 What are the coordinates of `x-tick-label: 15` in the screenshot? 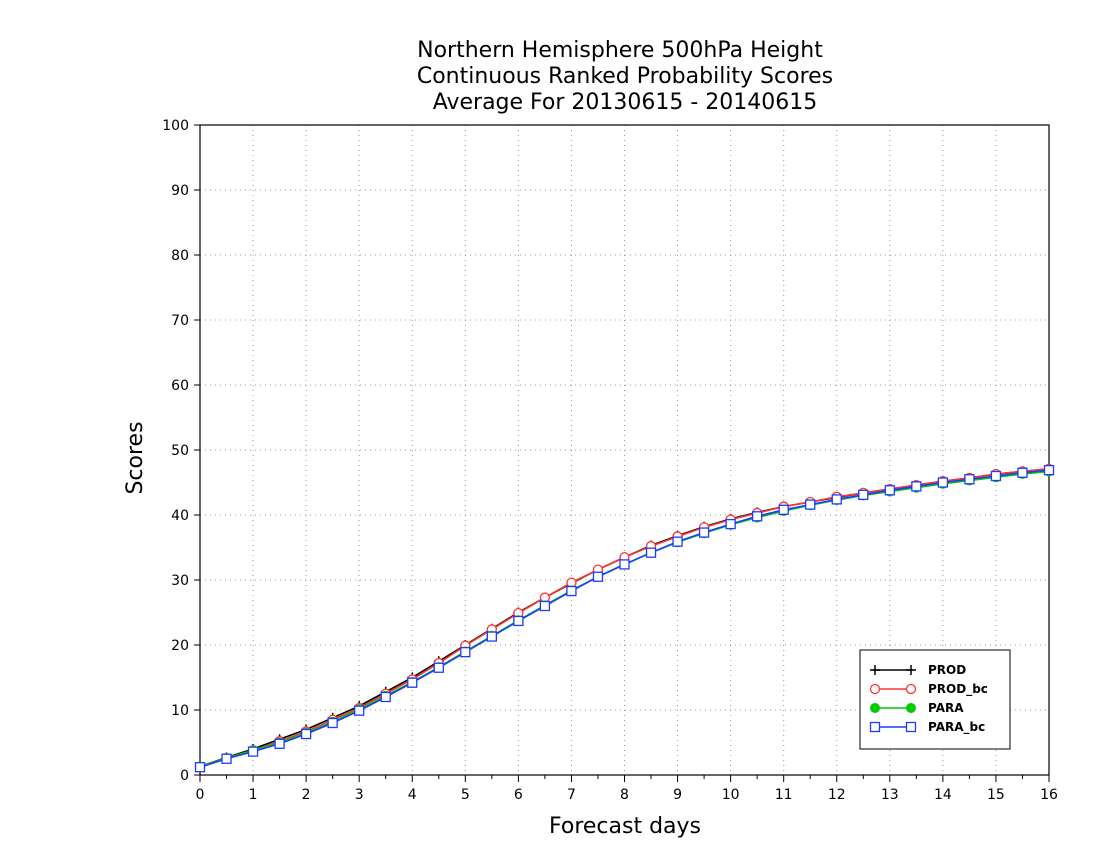 It's located at (996, 795).